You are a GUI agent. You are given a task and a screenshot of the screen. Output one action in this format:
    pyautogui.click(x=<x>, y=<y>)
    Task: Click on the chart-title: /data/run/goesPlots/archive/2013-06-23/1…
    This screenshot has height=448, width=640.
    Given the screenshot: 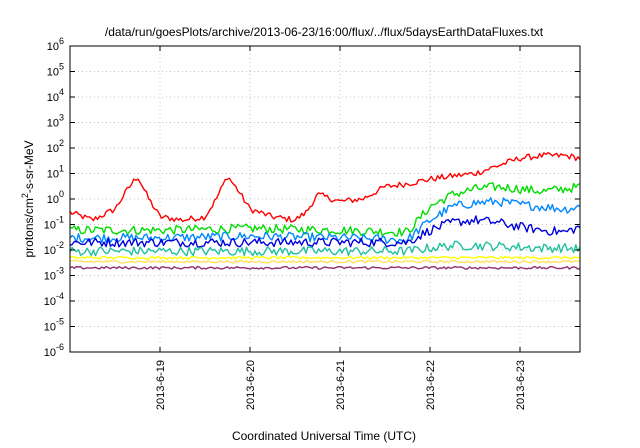 What is the action you would take?
    pyautogui.click(x=324, y=32)
    